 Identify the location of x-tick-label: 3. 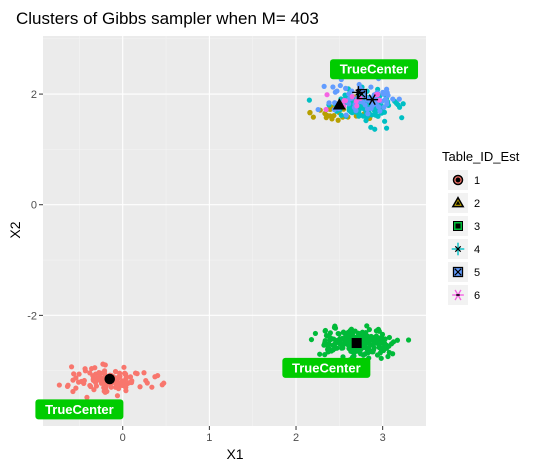
(383, 438).